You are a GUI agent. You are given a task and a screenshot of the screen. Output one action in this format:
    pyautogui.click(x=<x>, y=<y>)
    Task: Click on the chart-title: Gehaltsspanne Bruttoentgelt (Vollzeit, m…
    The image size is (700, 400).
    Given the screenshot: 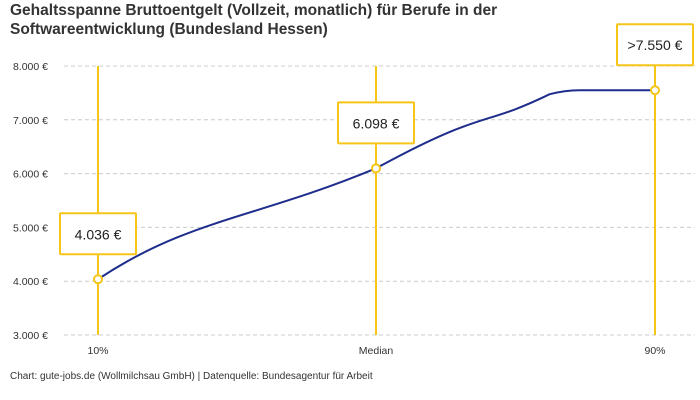 What is the action you would take?
    pyautogui.click(x=254, y=20)
    